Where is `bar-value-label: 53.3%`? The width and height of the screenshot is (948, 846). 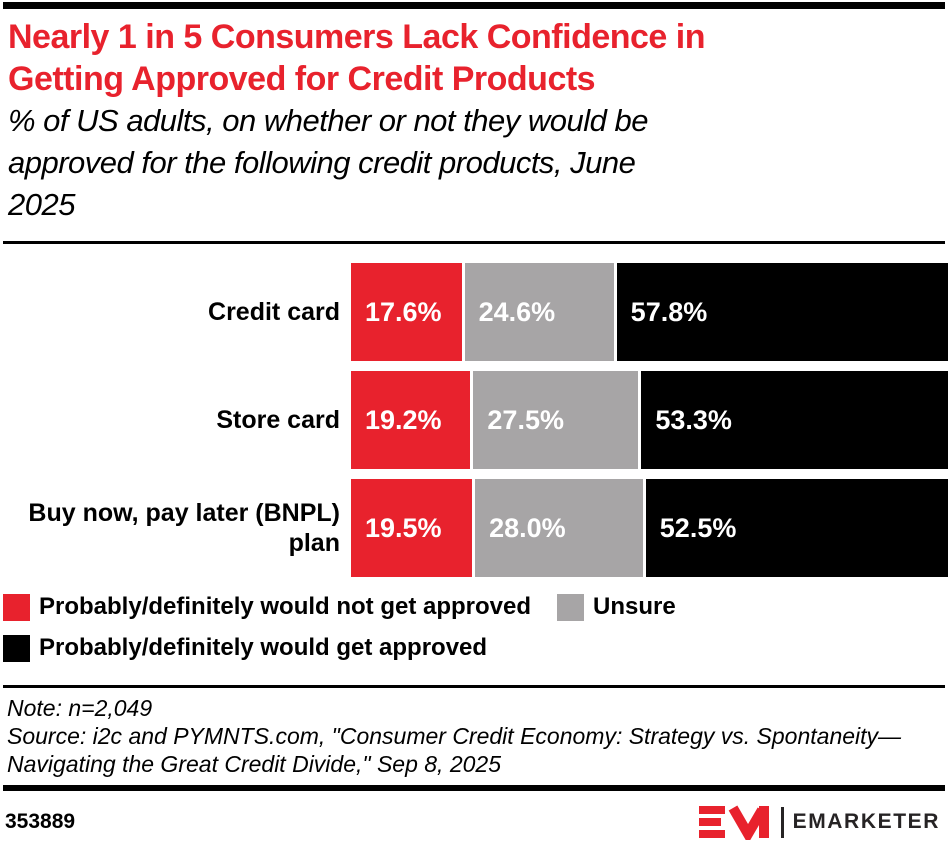 bar-value-label: 53.3% is located at coordinates (693, 419).